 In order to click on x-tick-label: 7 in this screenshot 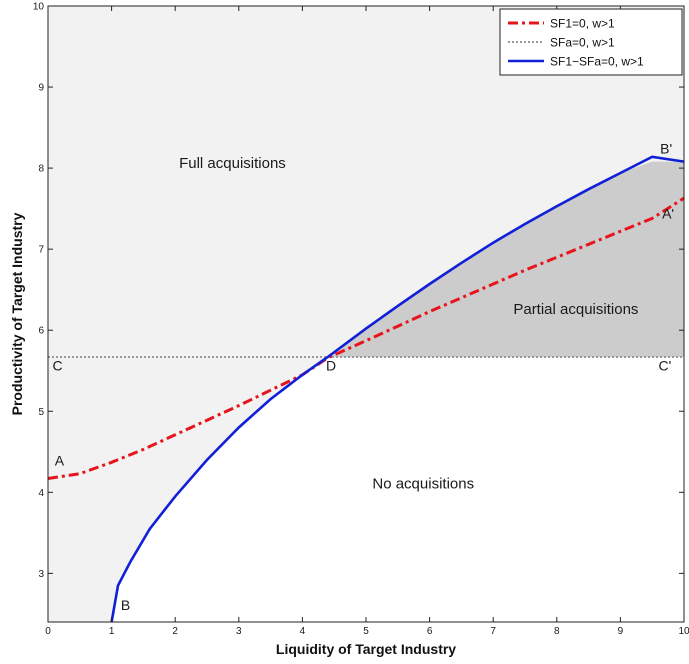, I will do `click(493, 631)`.